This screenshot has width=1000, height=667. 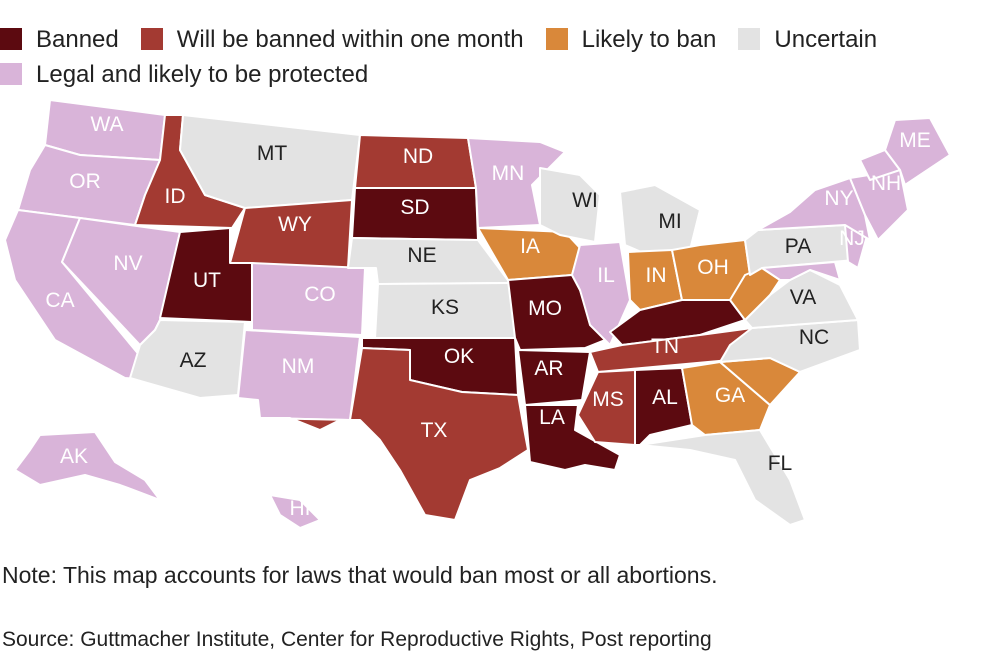 What do you see at coordinates (852, 238) in the screenshot?
I see `label-NJ: NJ` at bounding box center [852, 238].